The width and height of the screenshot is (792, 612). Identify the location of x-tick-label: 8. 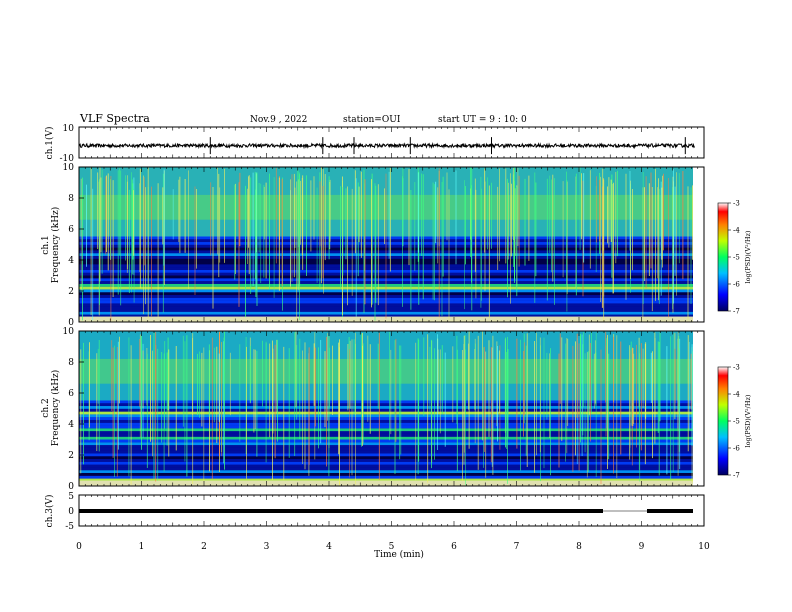
(579, 547).